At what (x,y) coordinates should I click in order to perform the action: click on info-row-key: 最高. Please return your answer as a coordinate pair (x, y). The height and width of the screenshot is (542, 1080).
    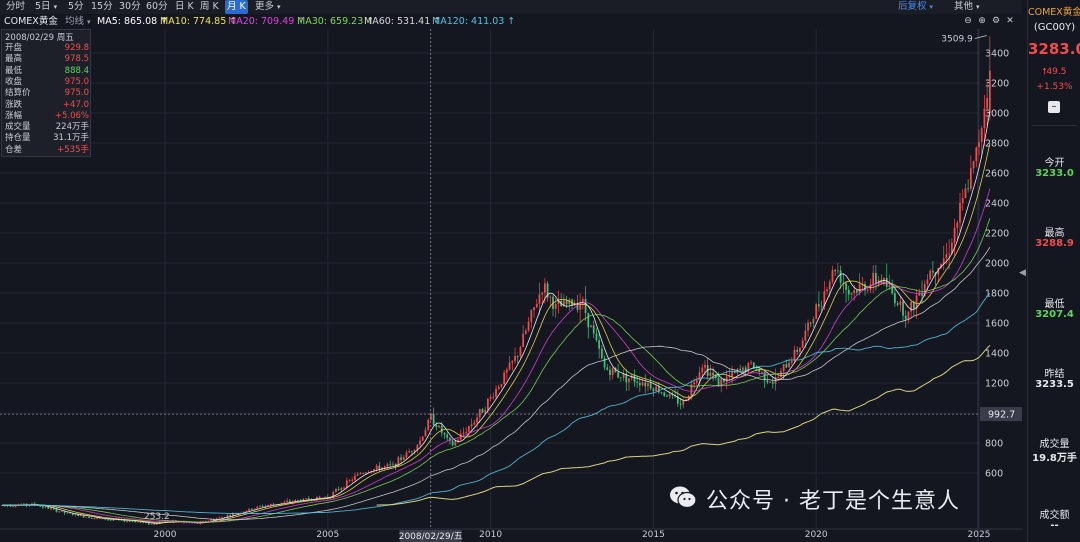
    Looking at the image, I should click on (14, 59).